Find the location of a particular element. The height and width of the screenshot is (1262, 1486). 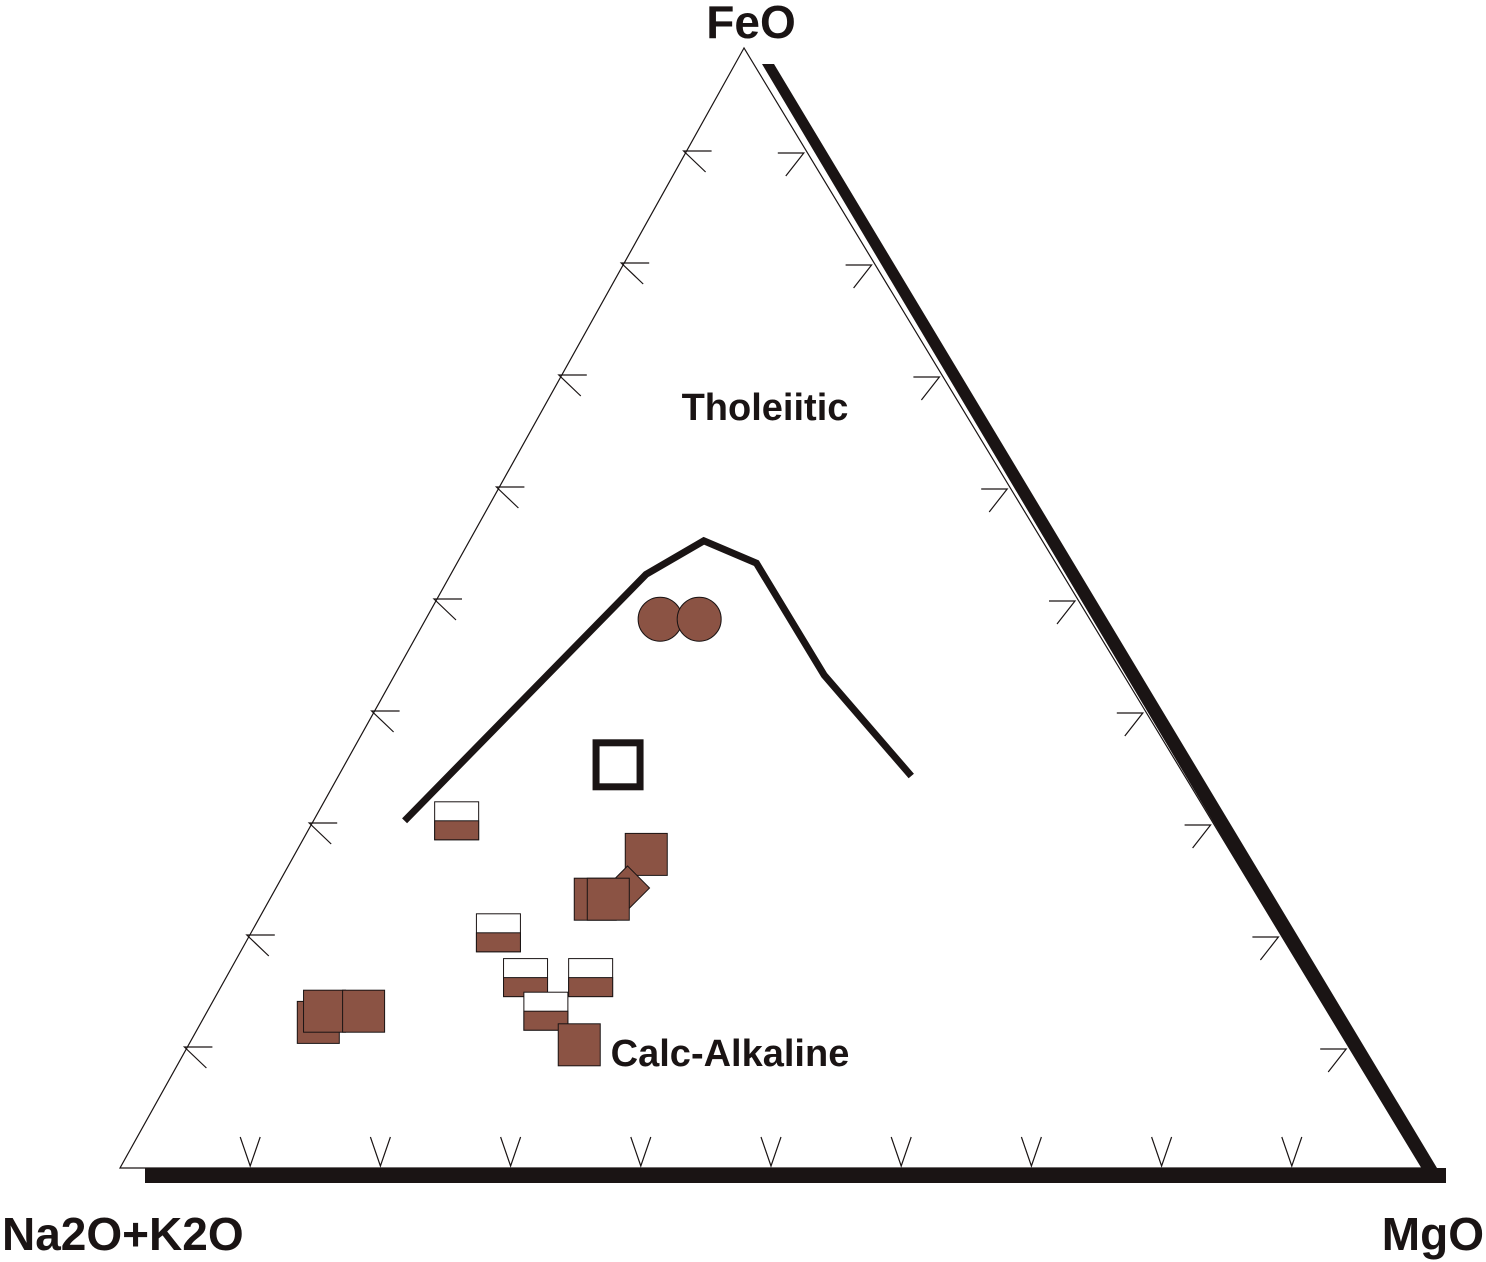

sample-11-square-half is located at coordinates (591, 978).